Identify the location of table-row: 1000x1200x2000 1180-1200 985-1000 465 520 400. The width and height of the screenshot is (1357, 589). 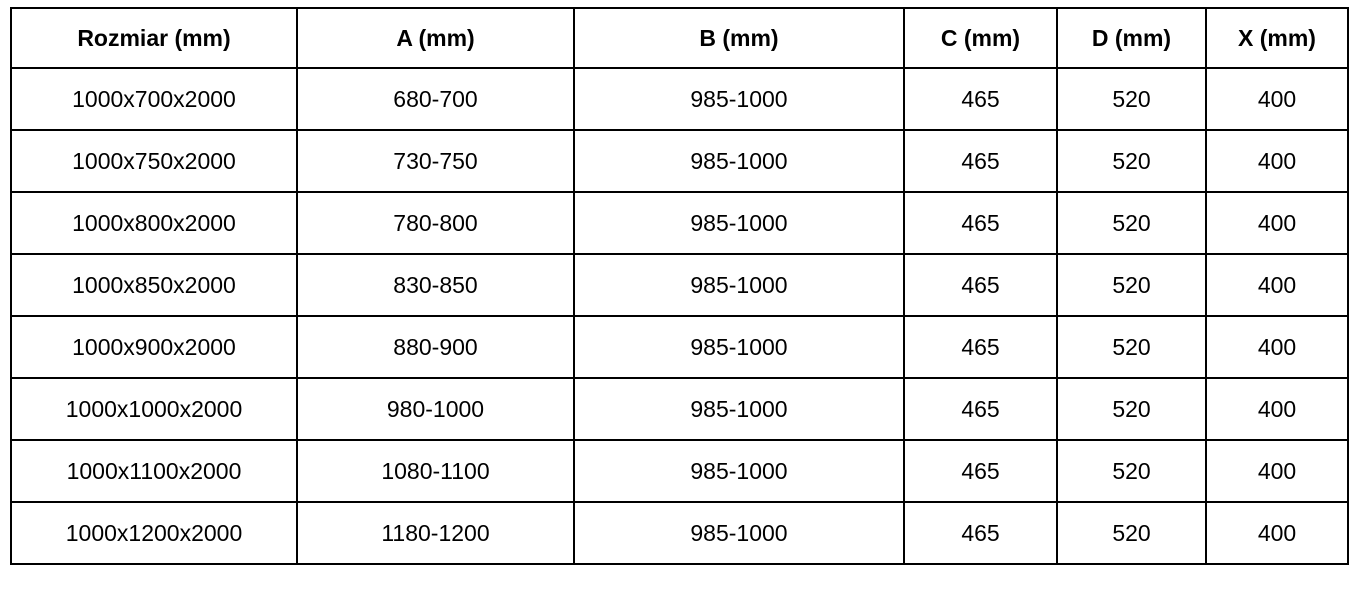
(679, 533).